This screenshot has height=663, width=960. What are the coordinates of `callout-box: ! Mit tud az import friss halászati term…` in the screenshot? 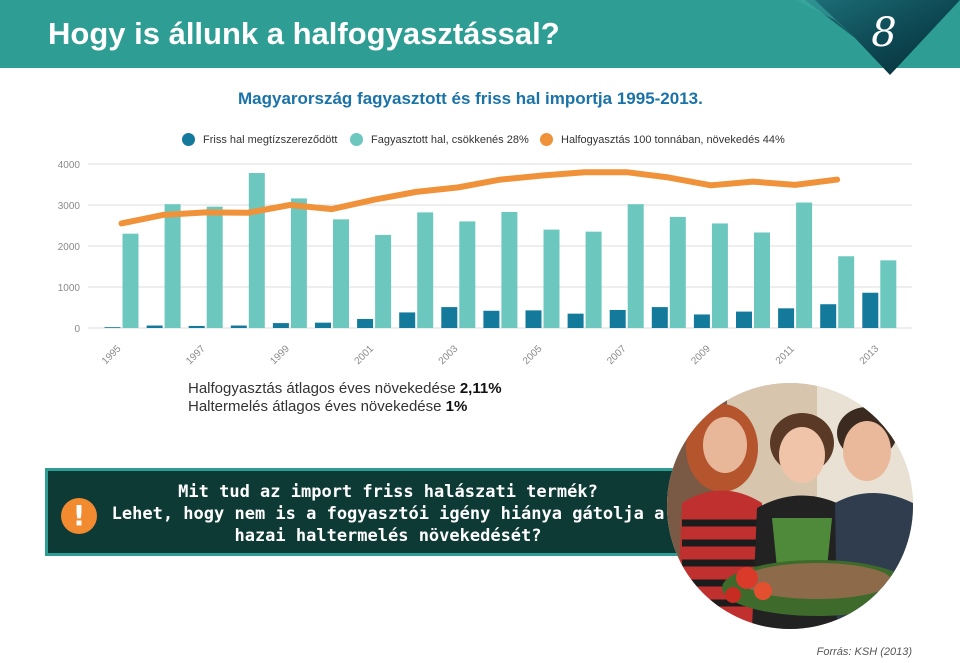 It's located at (365, 512).